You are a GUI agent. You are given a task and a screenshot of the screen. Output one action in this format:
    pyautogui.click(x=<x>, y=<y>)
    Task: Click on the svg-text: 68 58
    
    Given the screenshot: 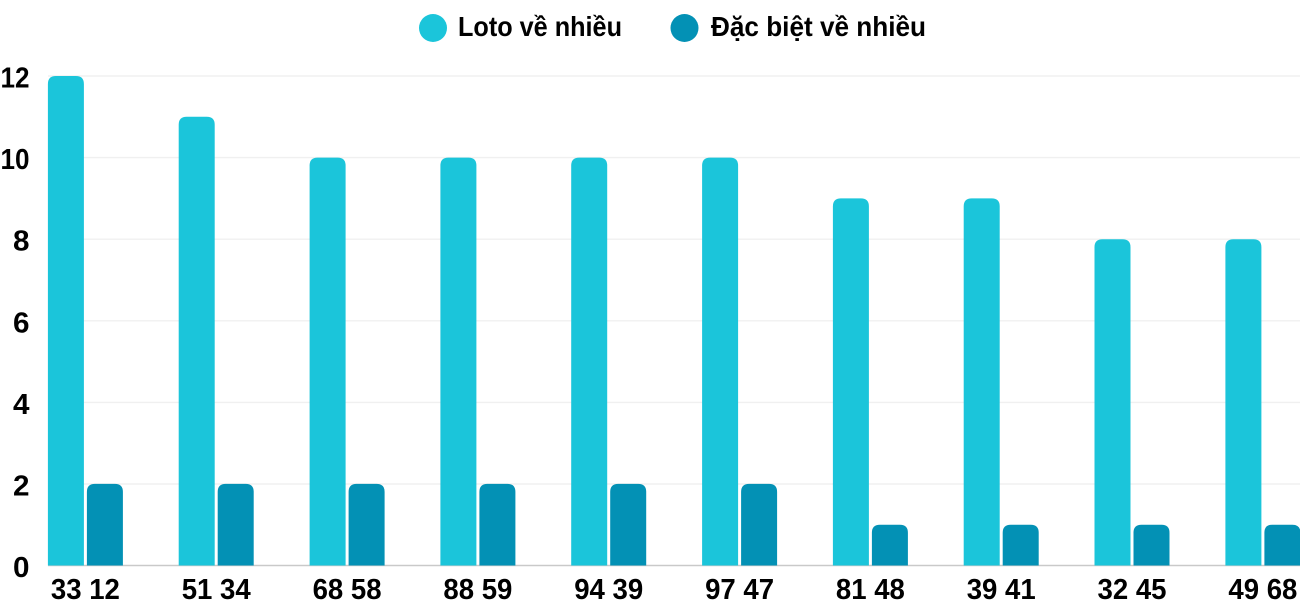 What is the action you would take?
    pyautogui.click(x=347, y=587)
    